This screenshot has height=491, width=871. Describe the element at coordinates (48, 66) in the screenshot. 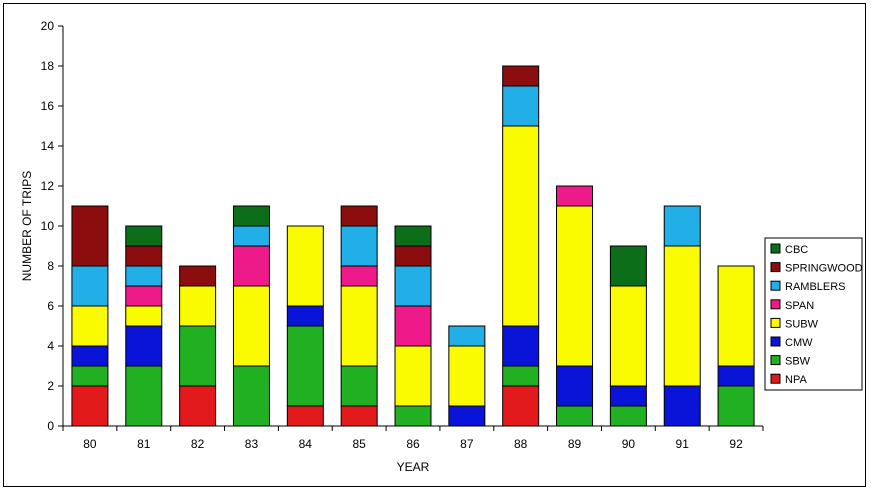

I see `y-tick-label: 18` at that location.